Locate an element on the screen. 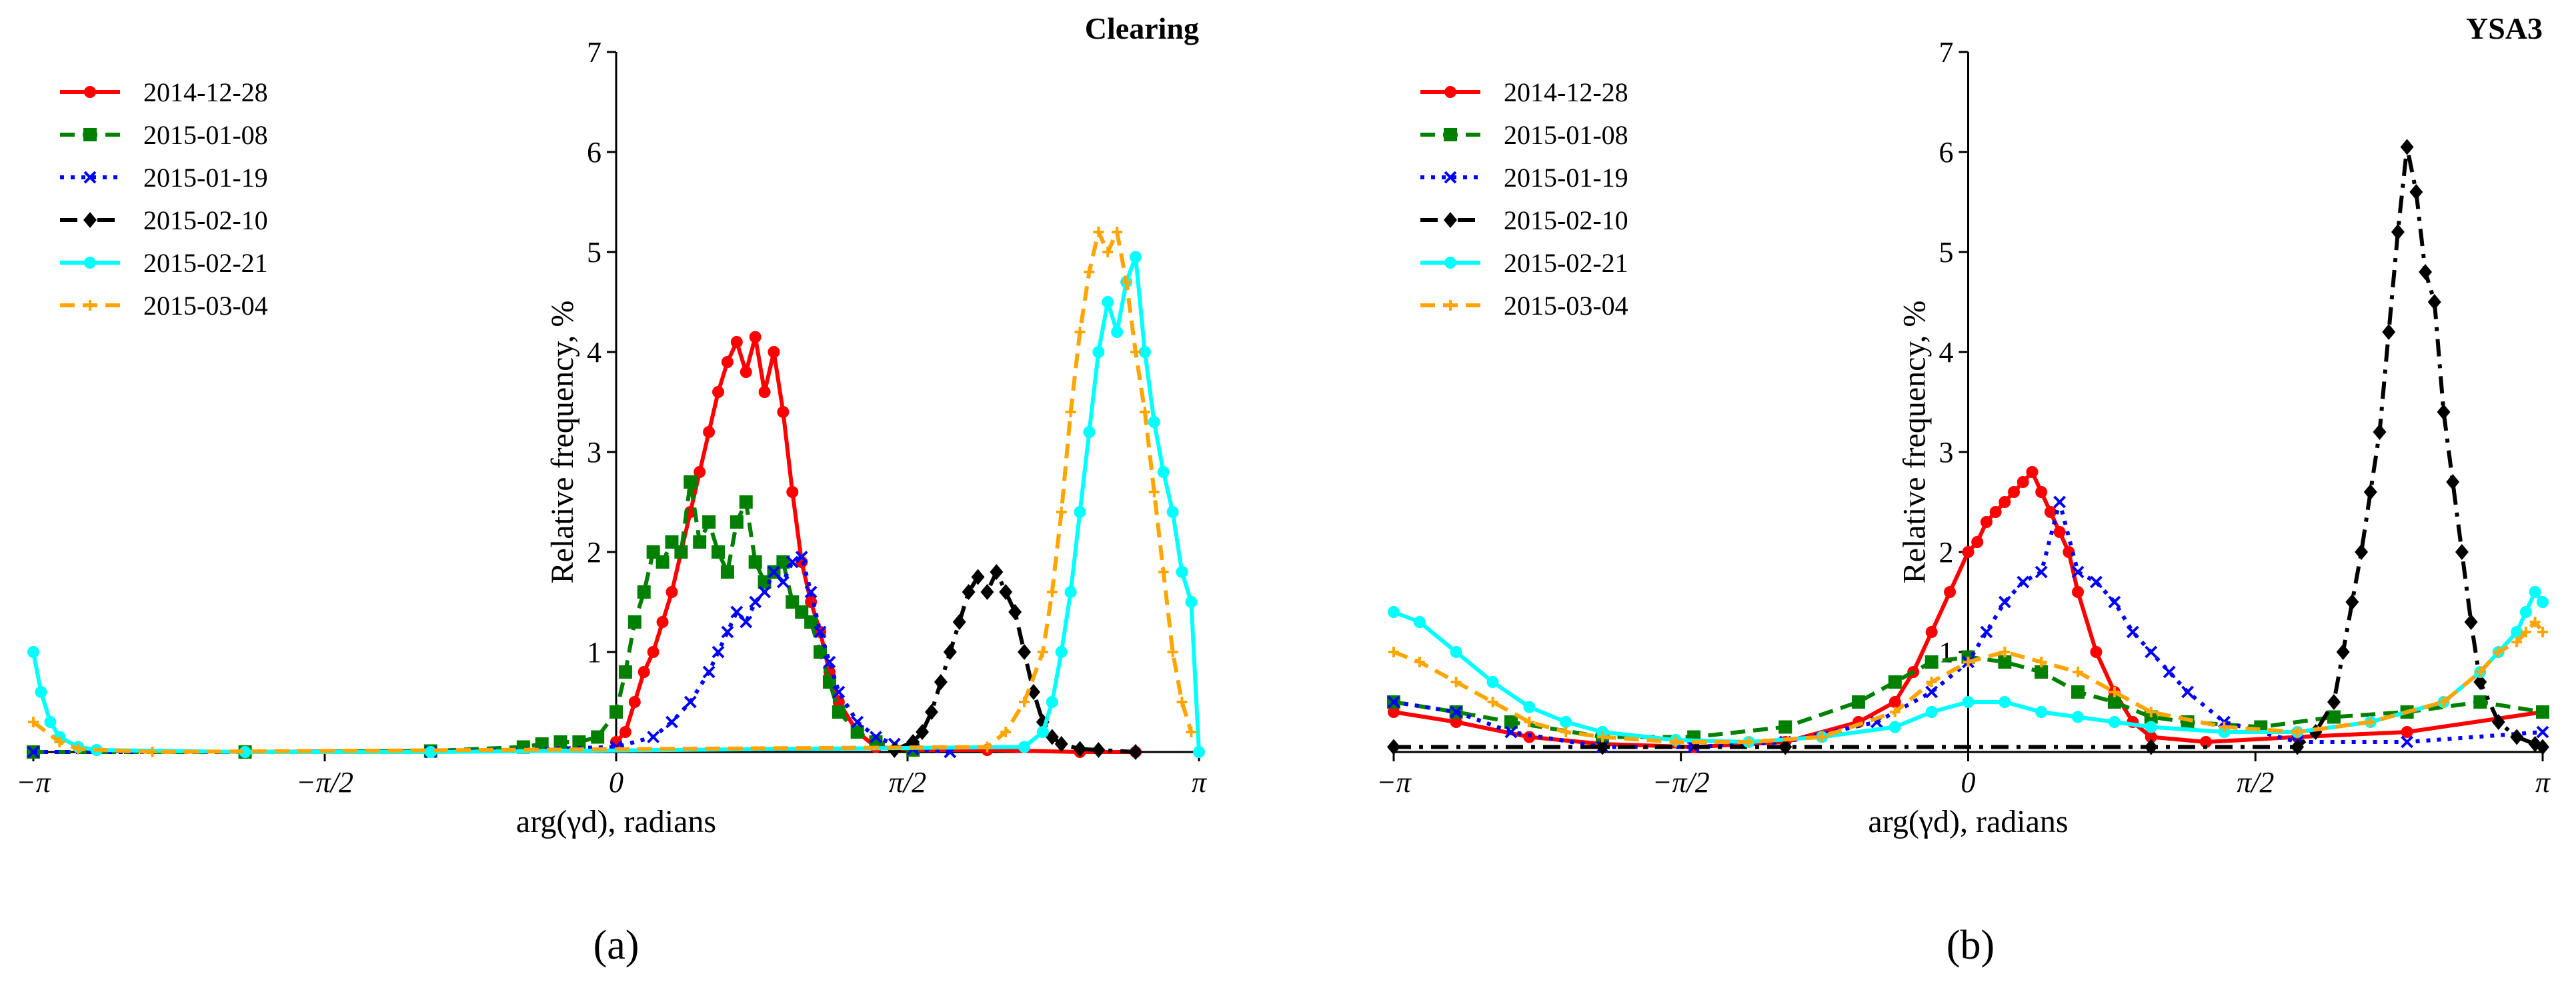  chart1-x-tick-label-4: π is located at coordinates (2543, 782).